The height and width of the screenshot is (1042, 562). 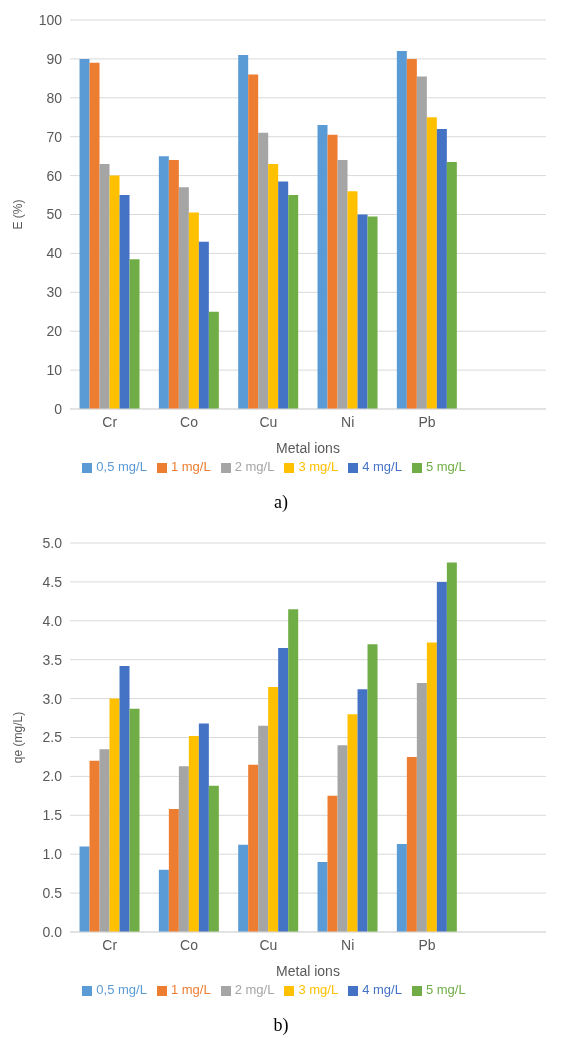 I want to click on y-tick-label: 10, so click(x=54, y=370).